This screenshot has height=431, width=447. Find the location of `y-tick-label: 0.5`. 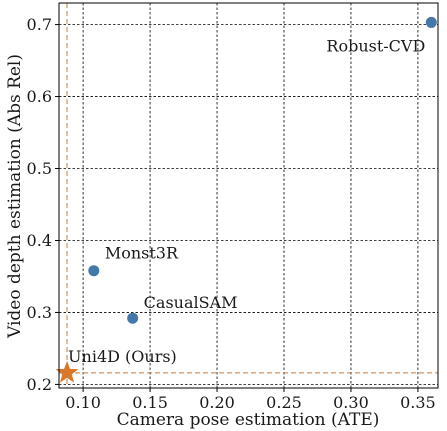

y-tick-label: 0.5 is located at coordinates (39, 168).